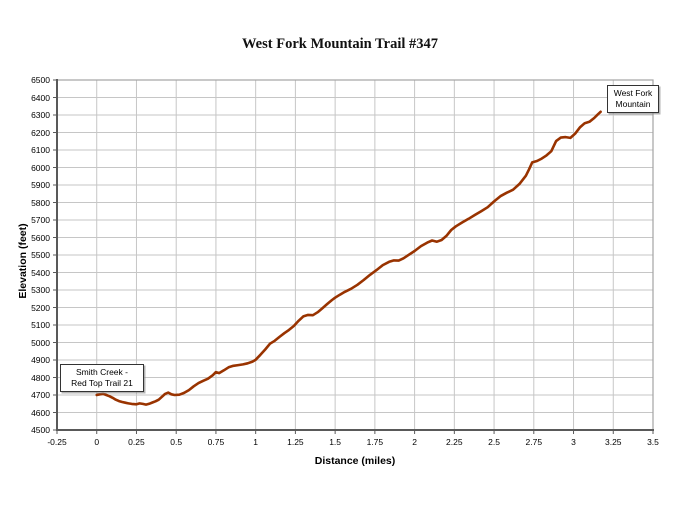 This screenshot has height=512, width=680. What do you see at coordinates (375, 442) in the screenshot?
I see `x-tick-label: 1.75` at bounding box center [375, 442].